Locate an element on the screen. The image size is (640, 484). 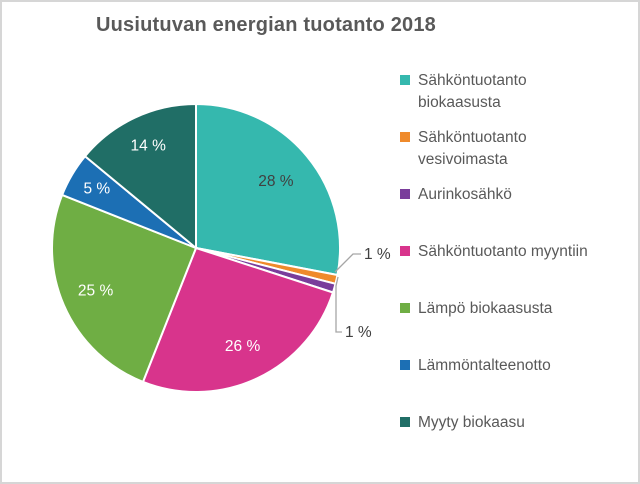
slice-value-label-3: 26 % is located at coordinates (243, 346).